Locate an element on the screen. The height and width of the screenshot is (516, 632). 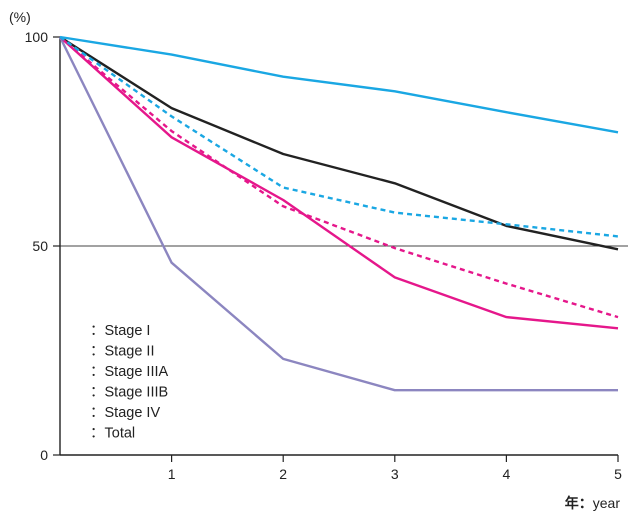
legend-entry: ：Stage IIIA is located at coordinates (129, 372).